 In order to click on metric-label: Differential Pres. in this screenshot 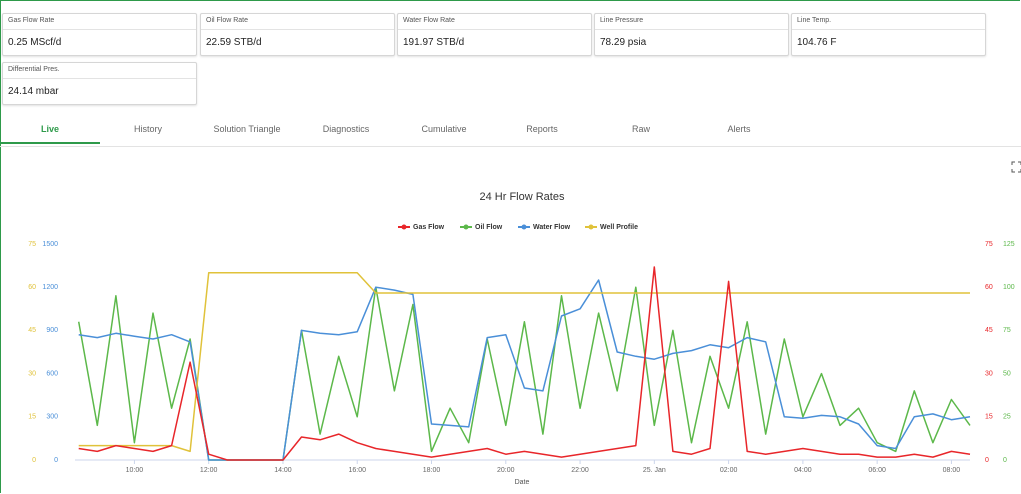, I will do `click(99, 71)`.